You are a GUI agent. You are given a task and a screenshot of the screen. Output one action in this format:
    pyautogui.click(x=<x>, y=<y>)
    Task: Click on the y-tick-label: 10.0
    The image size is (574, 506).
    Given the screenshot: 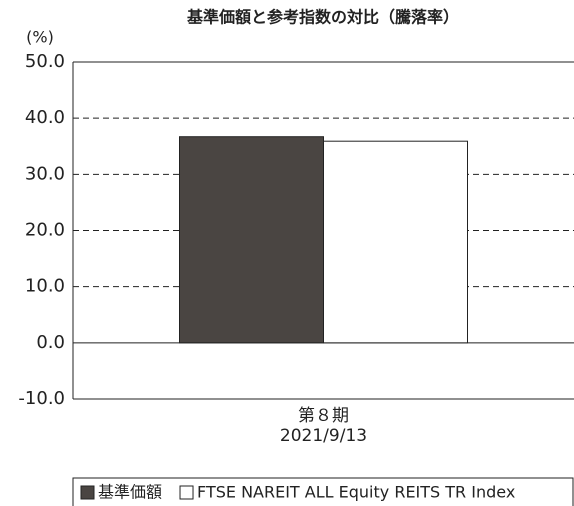 What is the action you would take?
    pyautogui.click(x=45, y=286)
    